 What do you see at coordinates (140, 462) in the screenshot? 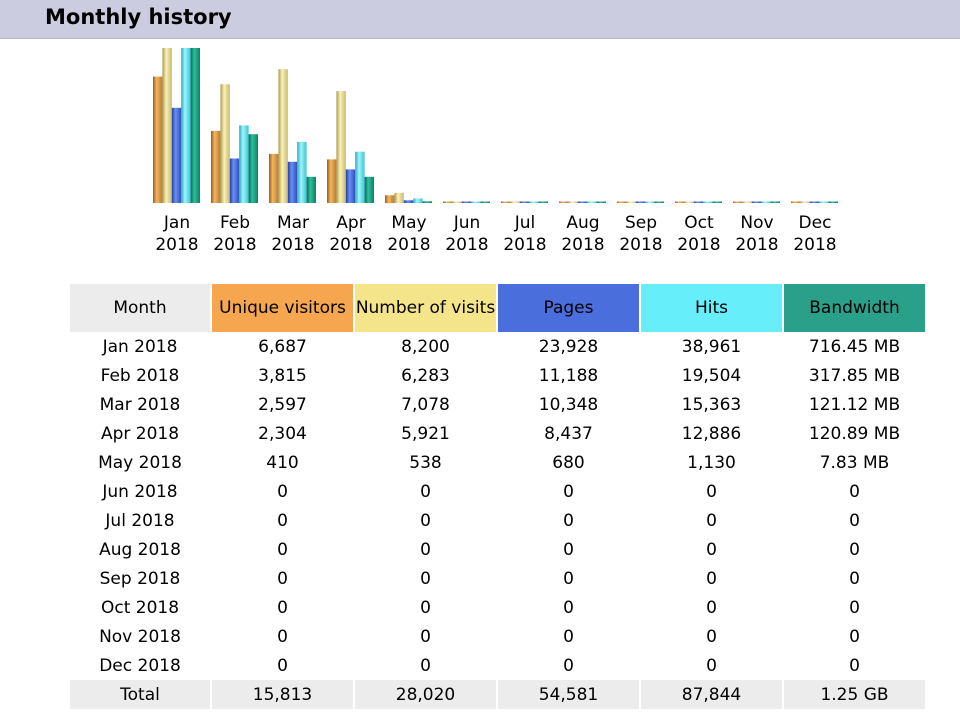
I see `cell-month: May 2018` at bounding box center [140, 462].